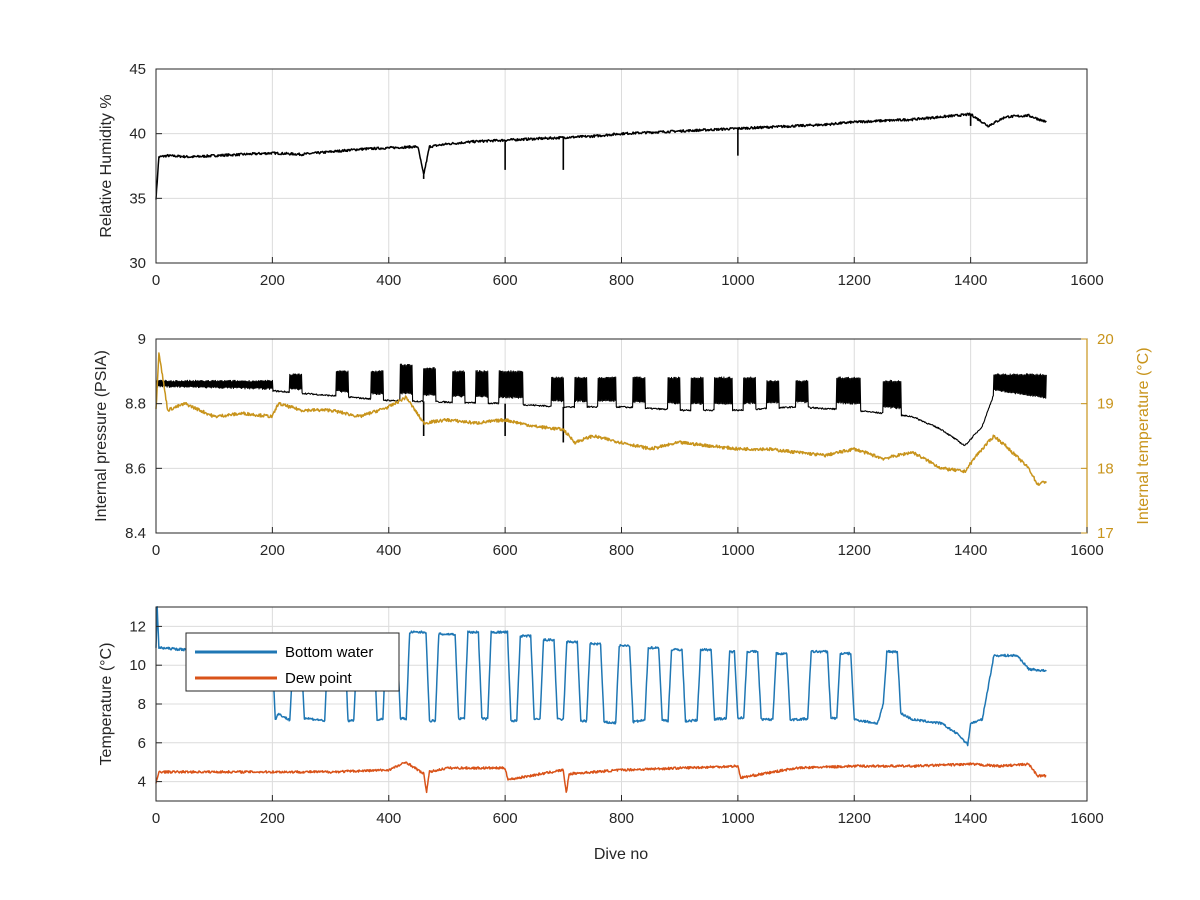 This screenshot has width=1200, height=900. I want to click on pressure-y-axis-label: Internal pressure (PSIA), so click(101, 436).